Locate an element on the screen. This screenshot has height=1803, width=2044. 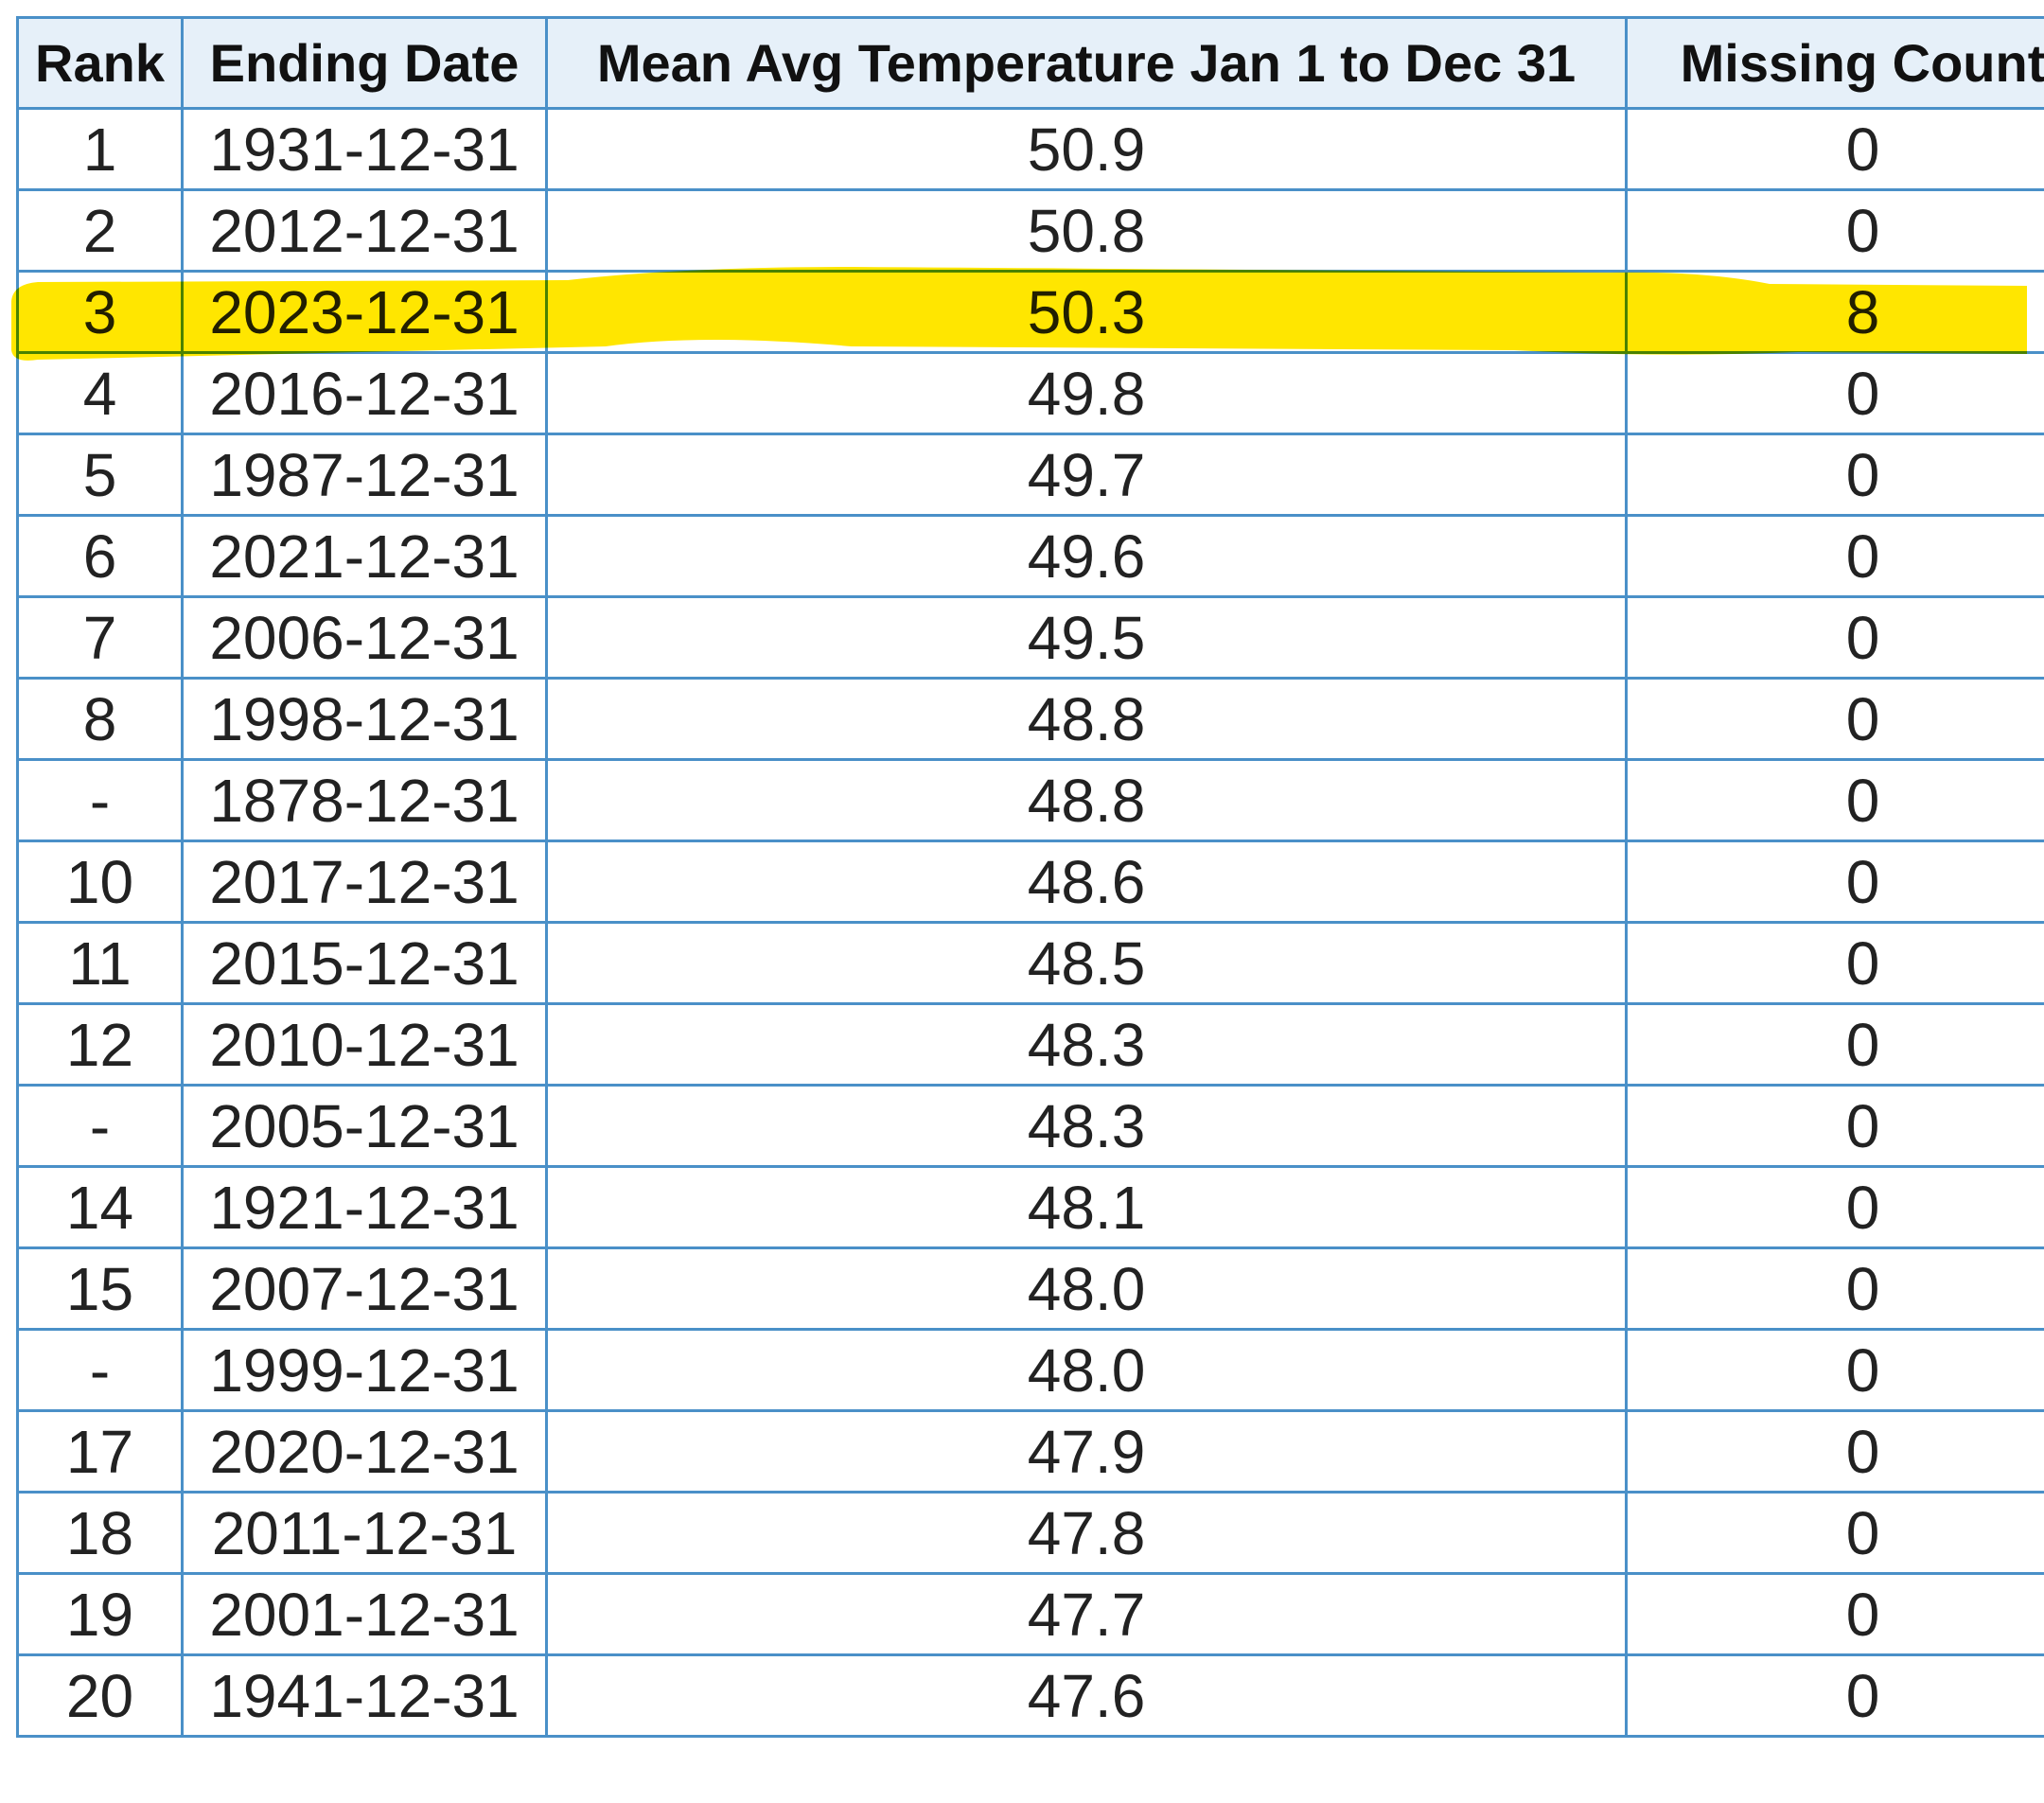
table-row: 3 2023-12-31 50.3 8 is located at coordinates (1030, 312).